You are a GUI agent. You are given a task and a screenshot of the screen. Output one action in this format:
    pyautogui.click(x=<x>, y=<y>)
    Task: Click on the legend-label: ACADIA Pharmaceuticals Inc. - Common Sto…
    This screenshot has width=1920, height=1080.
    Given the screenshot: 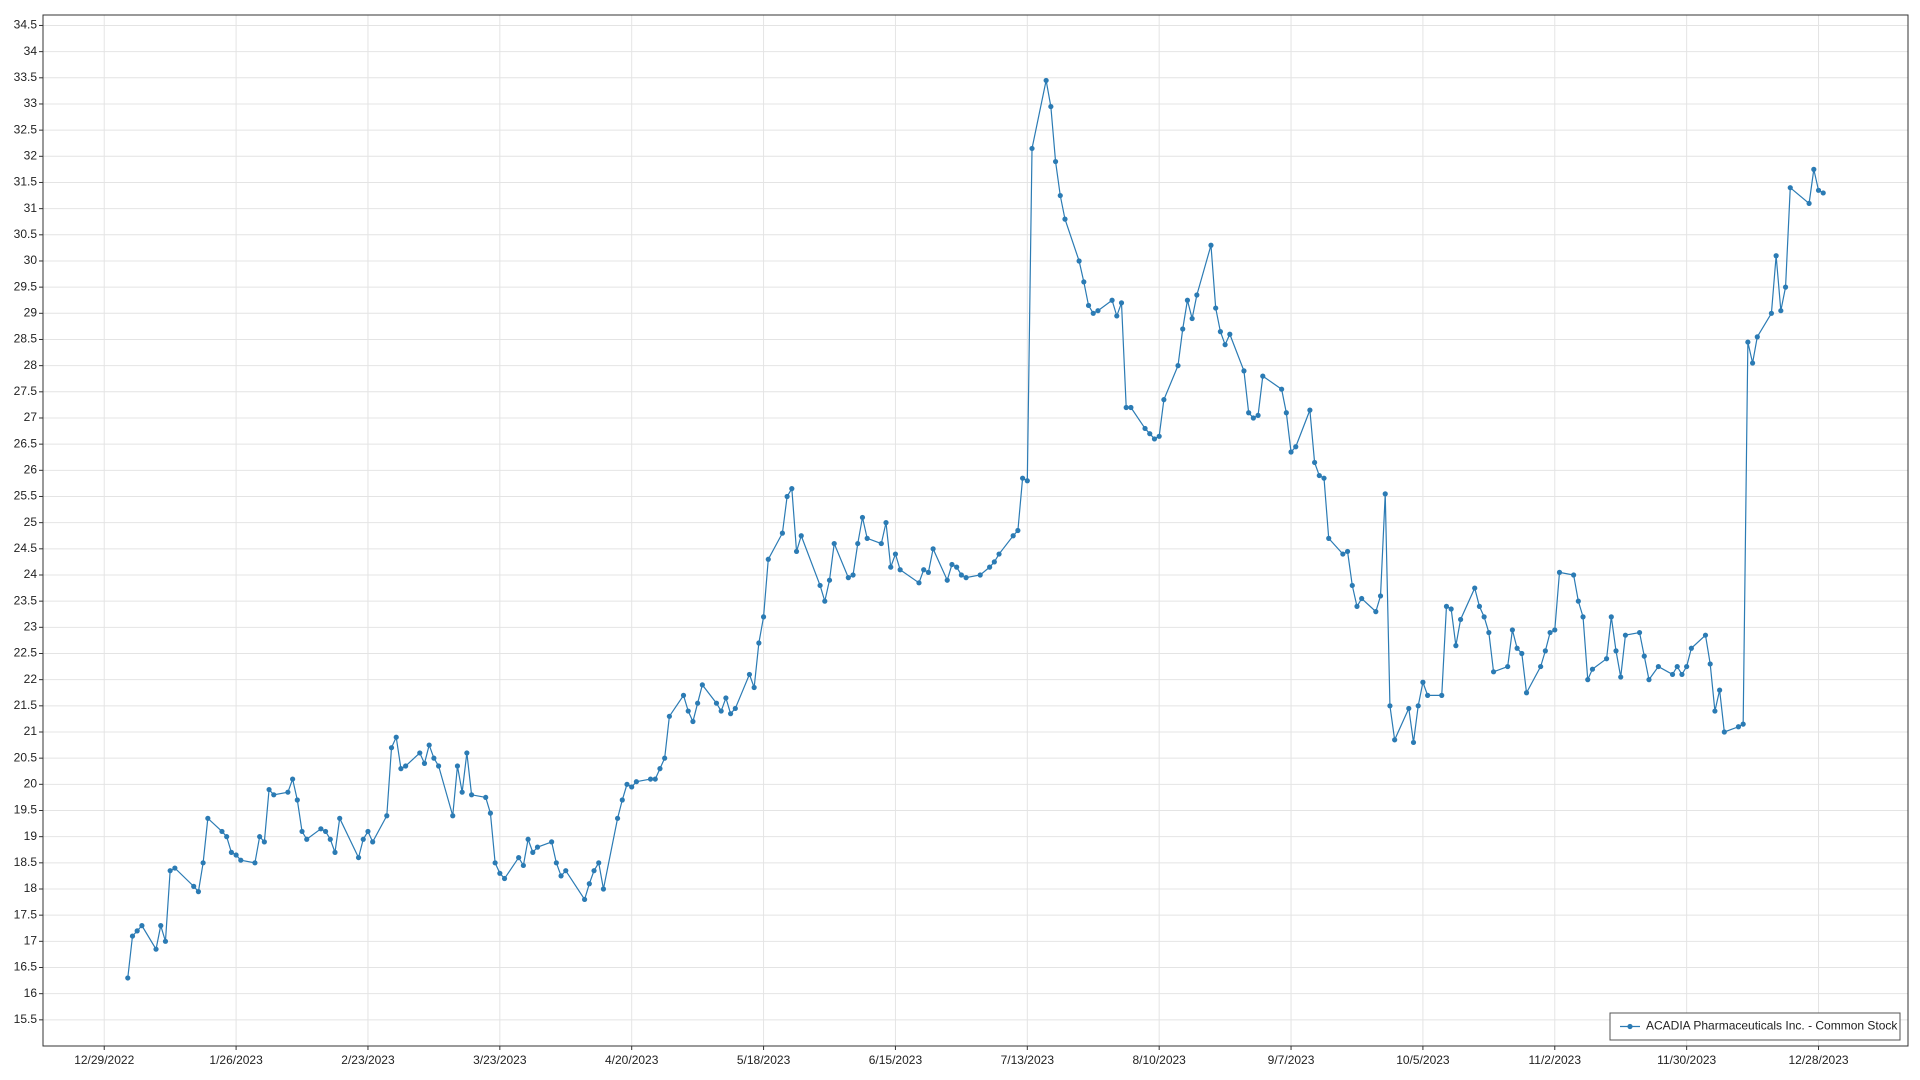 What is the action you would take?
    pyautogui.click(x=1772, y=1026)
    